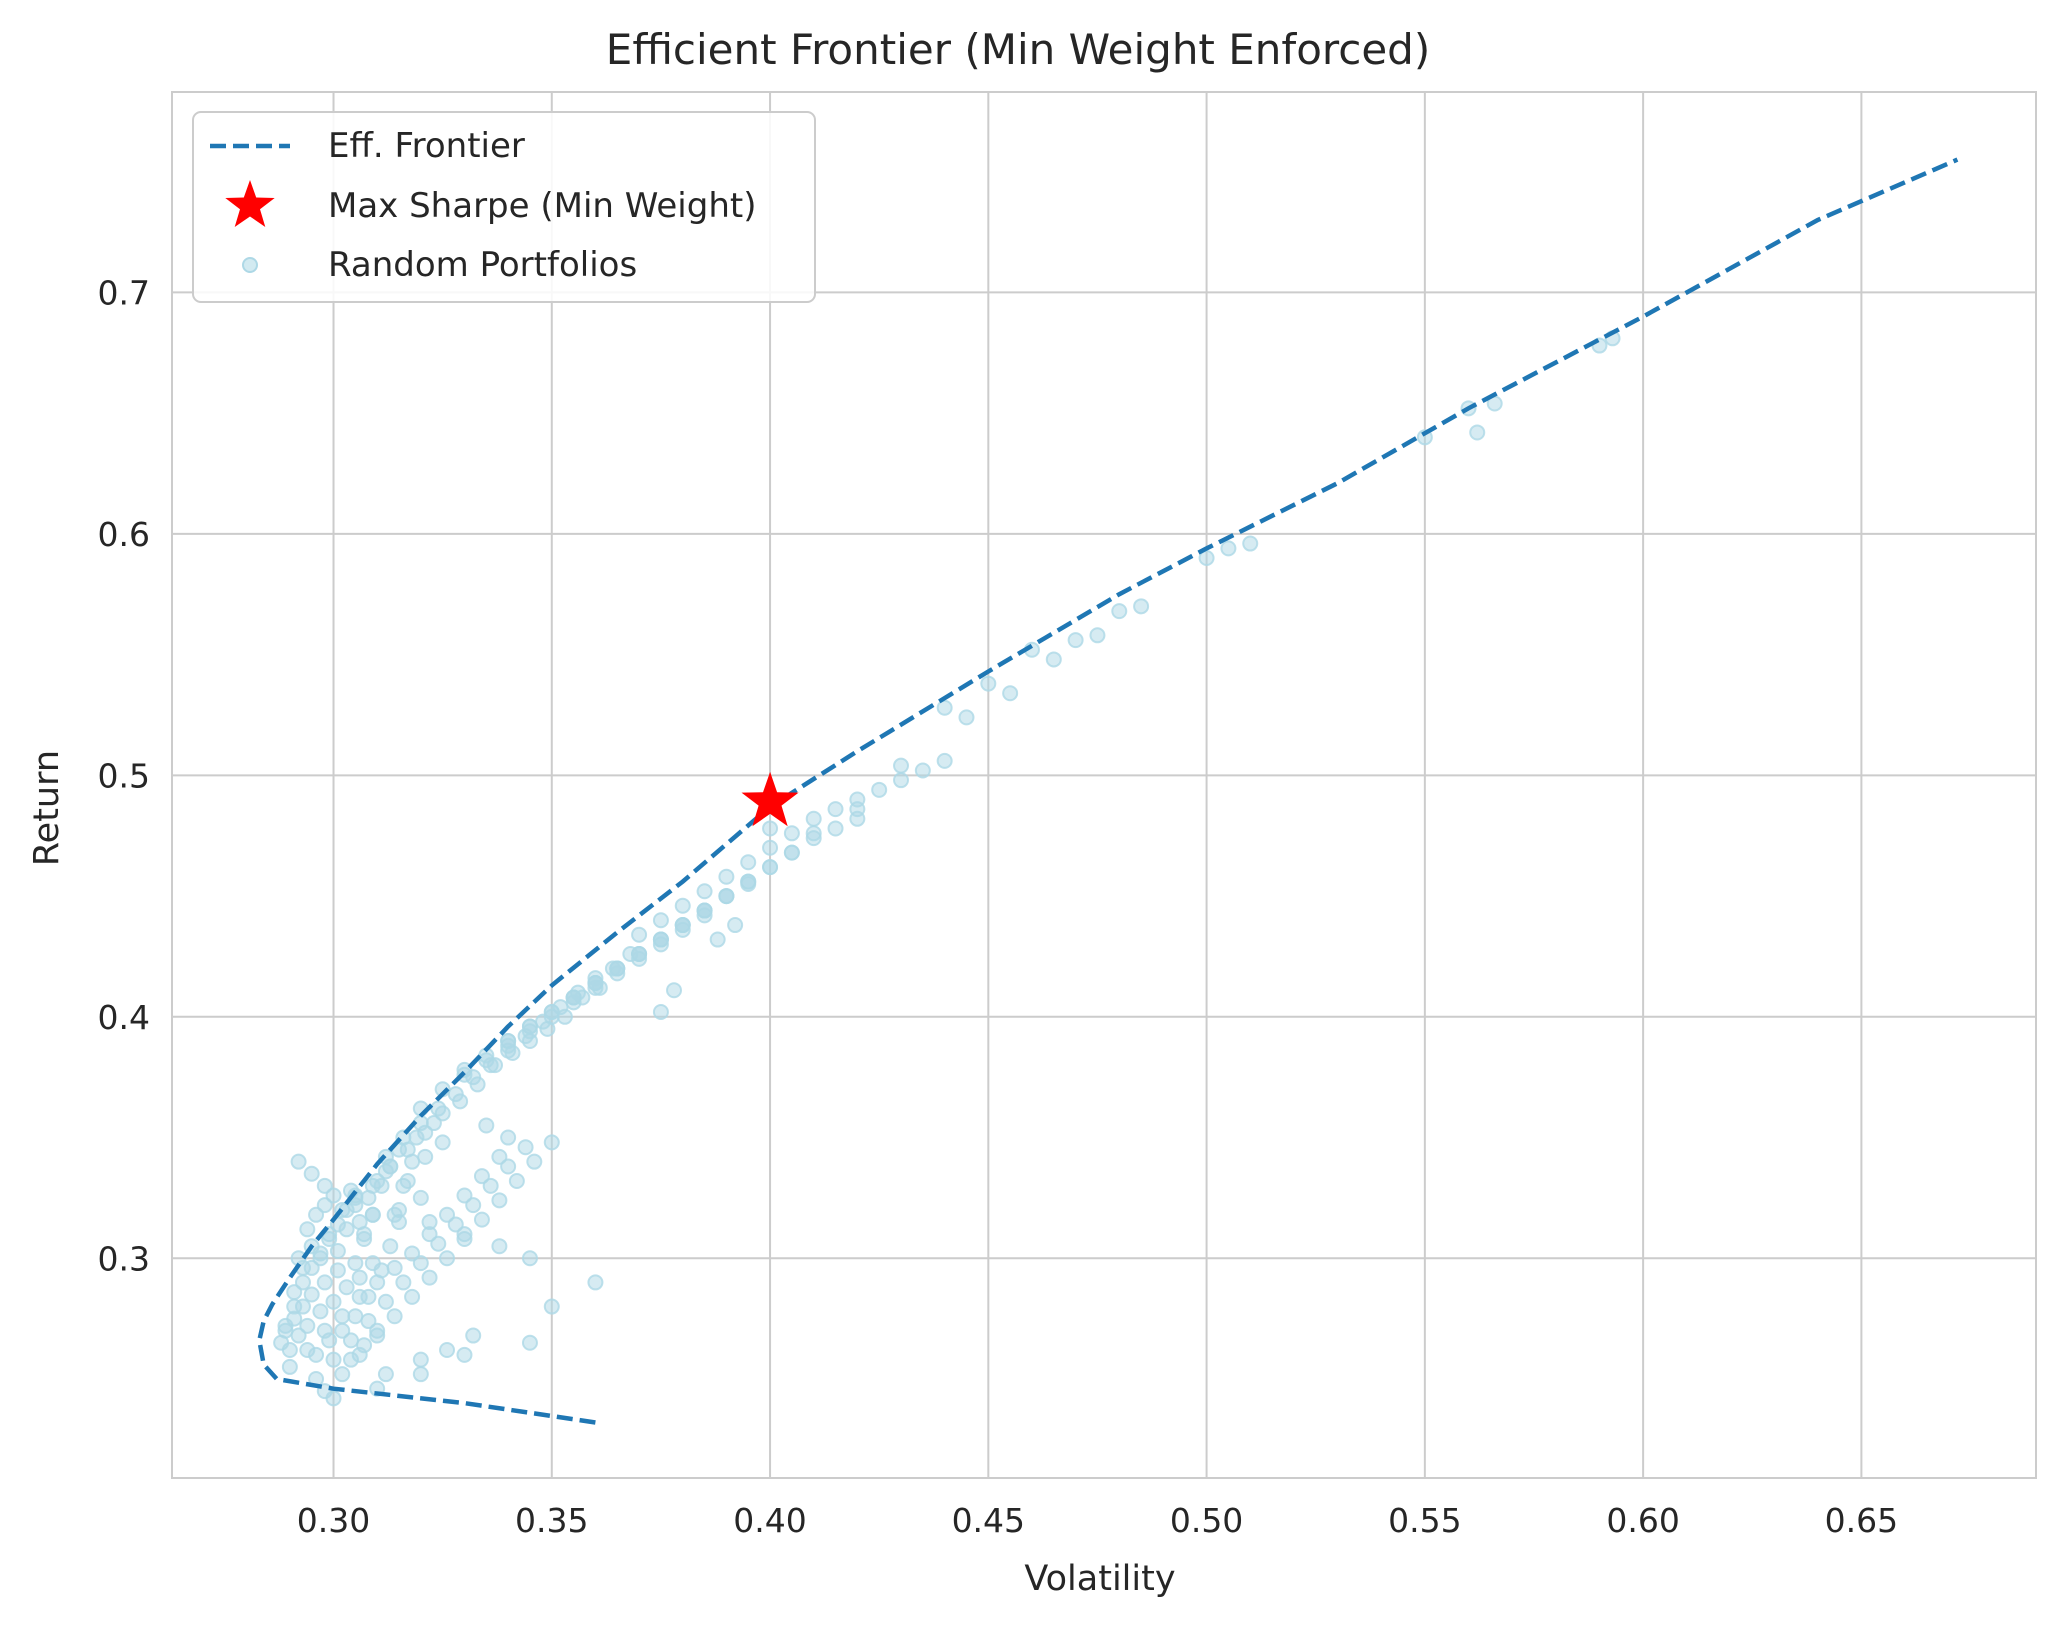  What do you see at coordinates (124, 1258) in the screenshot?
I see `y-tick-label: 0.3` at bounding box center [124, 1258].